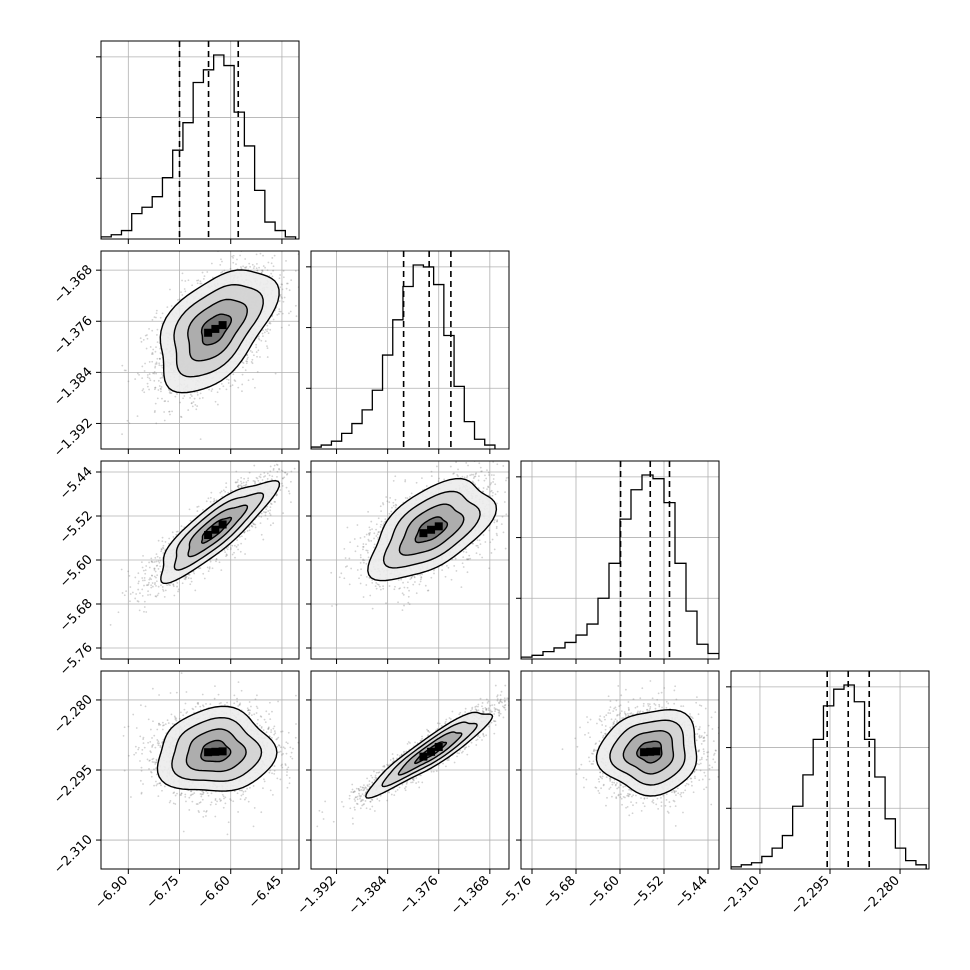  I want to click on contour-line, so click(219, 331).